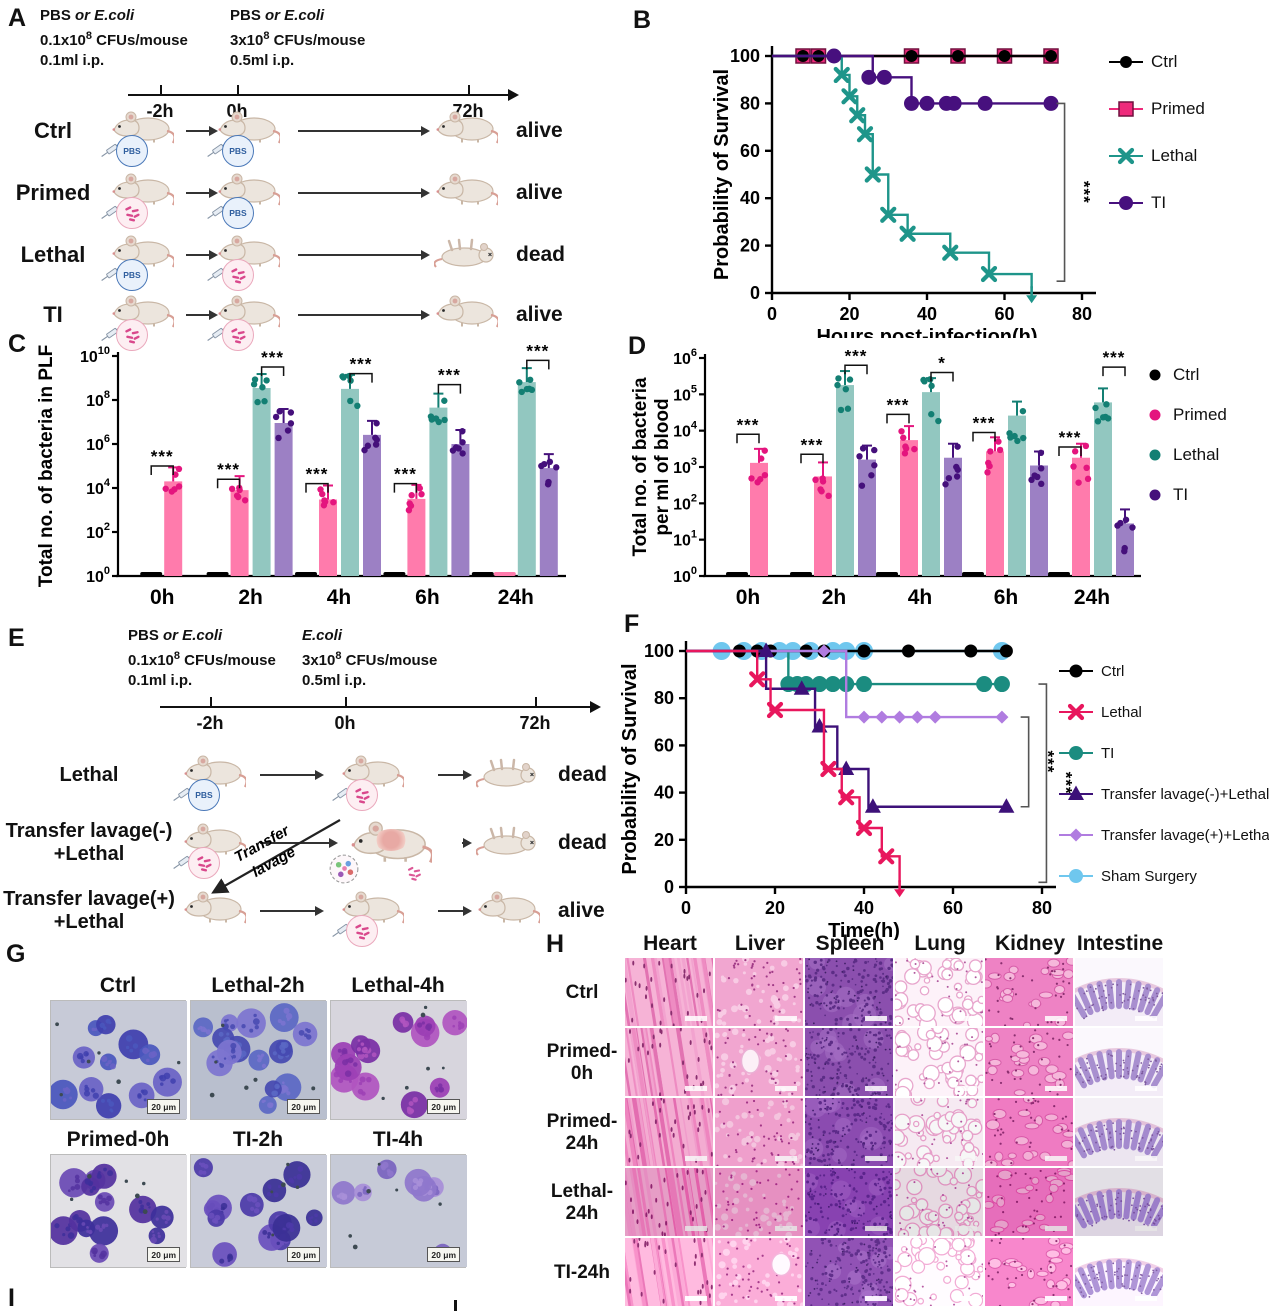 The width and height of the screenshot is (1269, 1313). I want to click on svg-text: 10¹, so click(685, 539).